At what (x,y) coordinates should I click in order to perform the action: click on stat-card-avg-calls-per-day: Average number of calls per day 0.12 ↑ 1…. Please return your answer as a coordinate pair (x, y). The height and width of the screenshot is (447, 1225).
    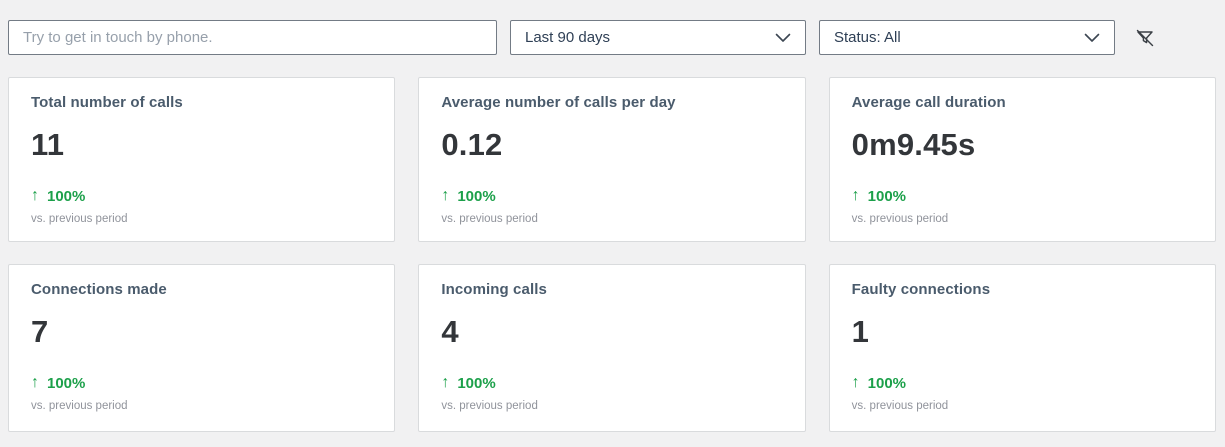
    Looking at the image, I should click on (612, 159).